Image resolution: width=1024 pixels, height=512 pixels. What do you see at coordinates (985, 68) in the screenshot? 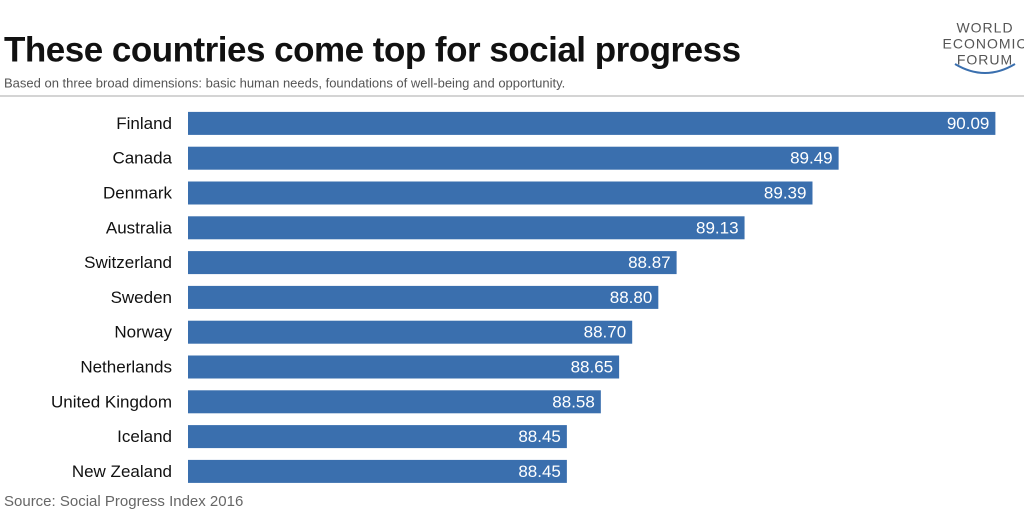
I see `logo-arc` at bounding box center [985, 68].